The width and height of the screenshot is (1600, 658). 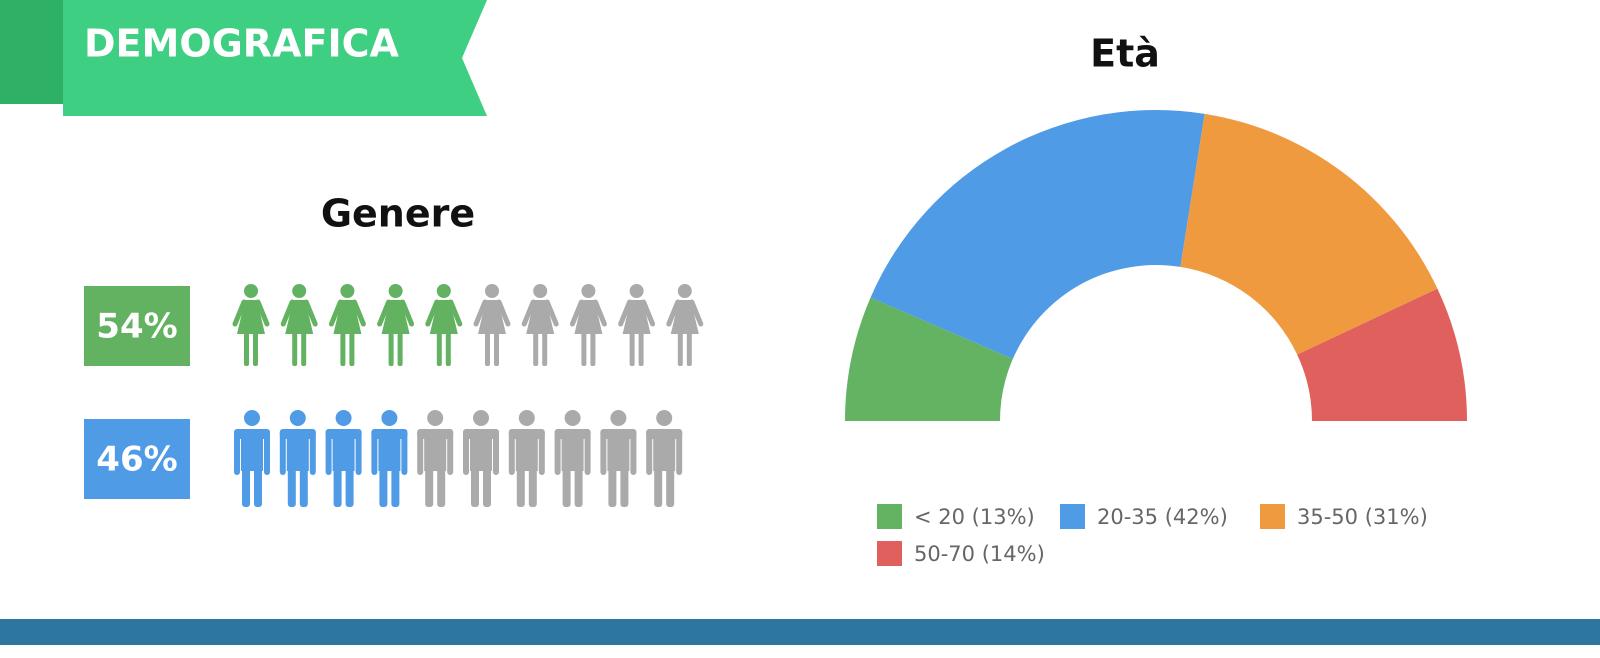 What do you see at coordinates (1125, 54) in the screenshot?
I see `chart-title: Età` at bounding box center [1125, 54].